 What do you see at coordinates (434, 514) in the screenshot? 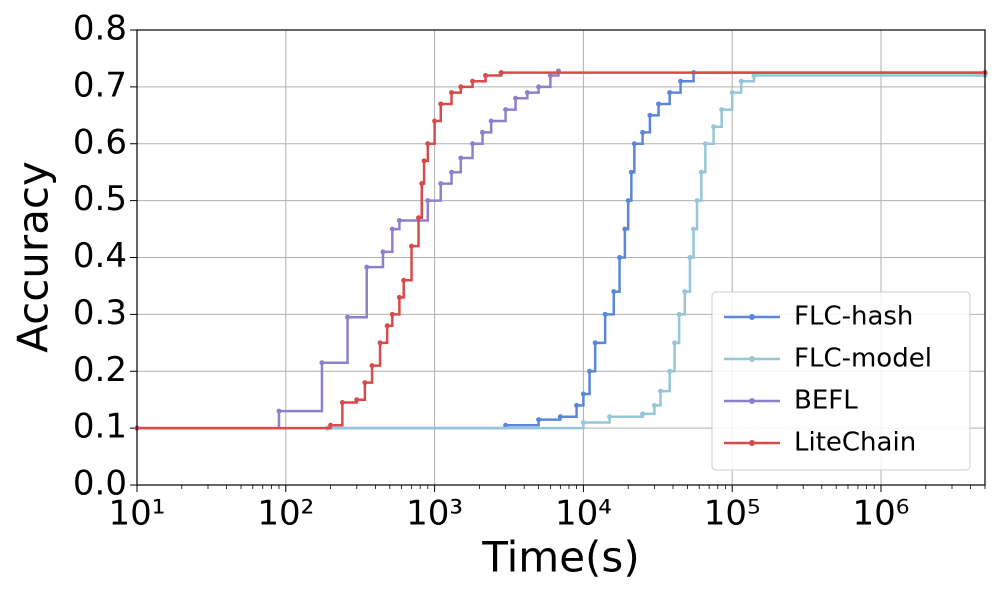
I see `x-tick-label: 10³` at bounding box center [434, 514].